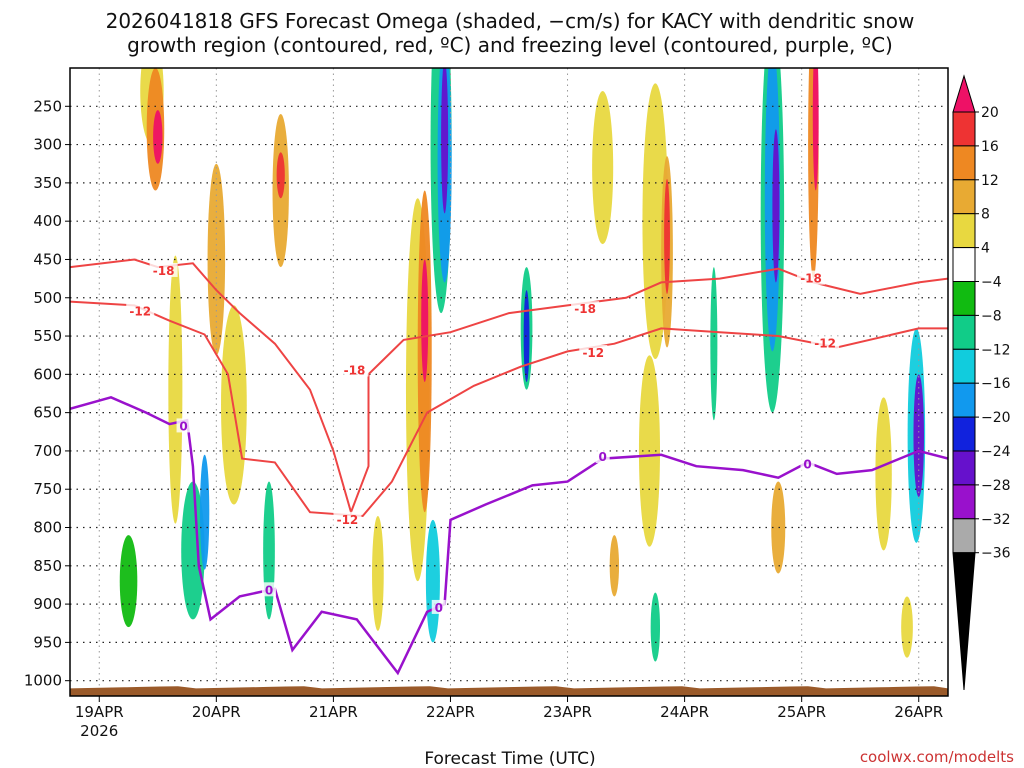 This screenshot has height=768, width=1024. Describe the element at coordinates (509, 758) in the screenshot. I see `x-axis-label: Forecast Time (UTC)` at that location.